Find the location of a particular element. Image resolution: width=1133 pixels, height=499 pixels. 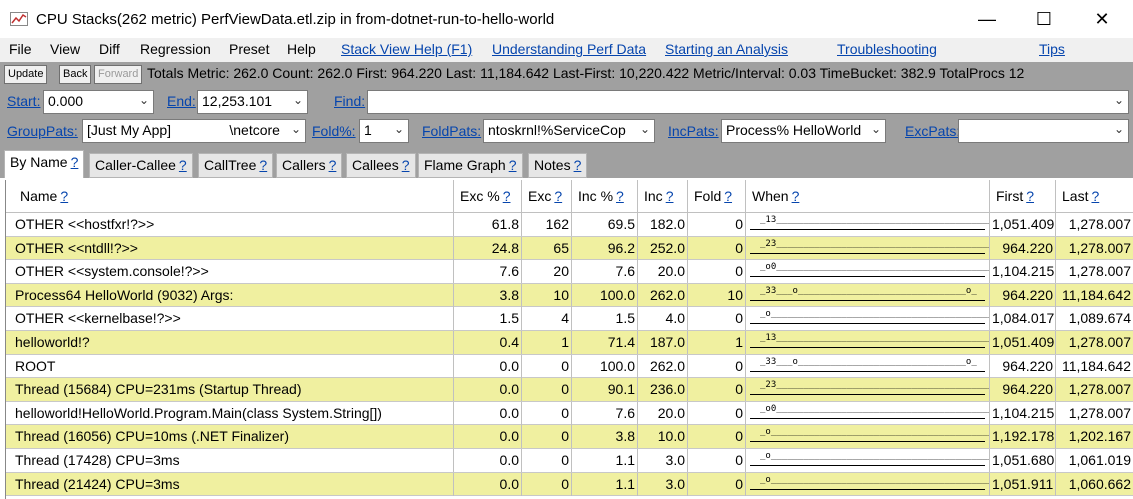

perfview-app-icon is located at coordinates (19, 19).